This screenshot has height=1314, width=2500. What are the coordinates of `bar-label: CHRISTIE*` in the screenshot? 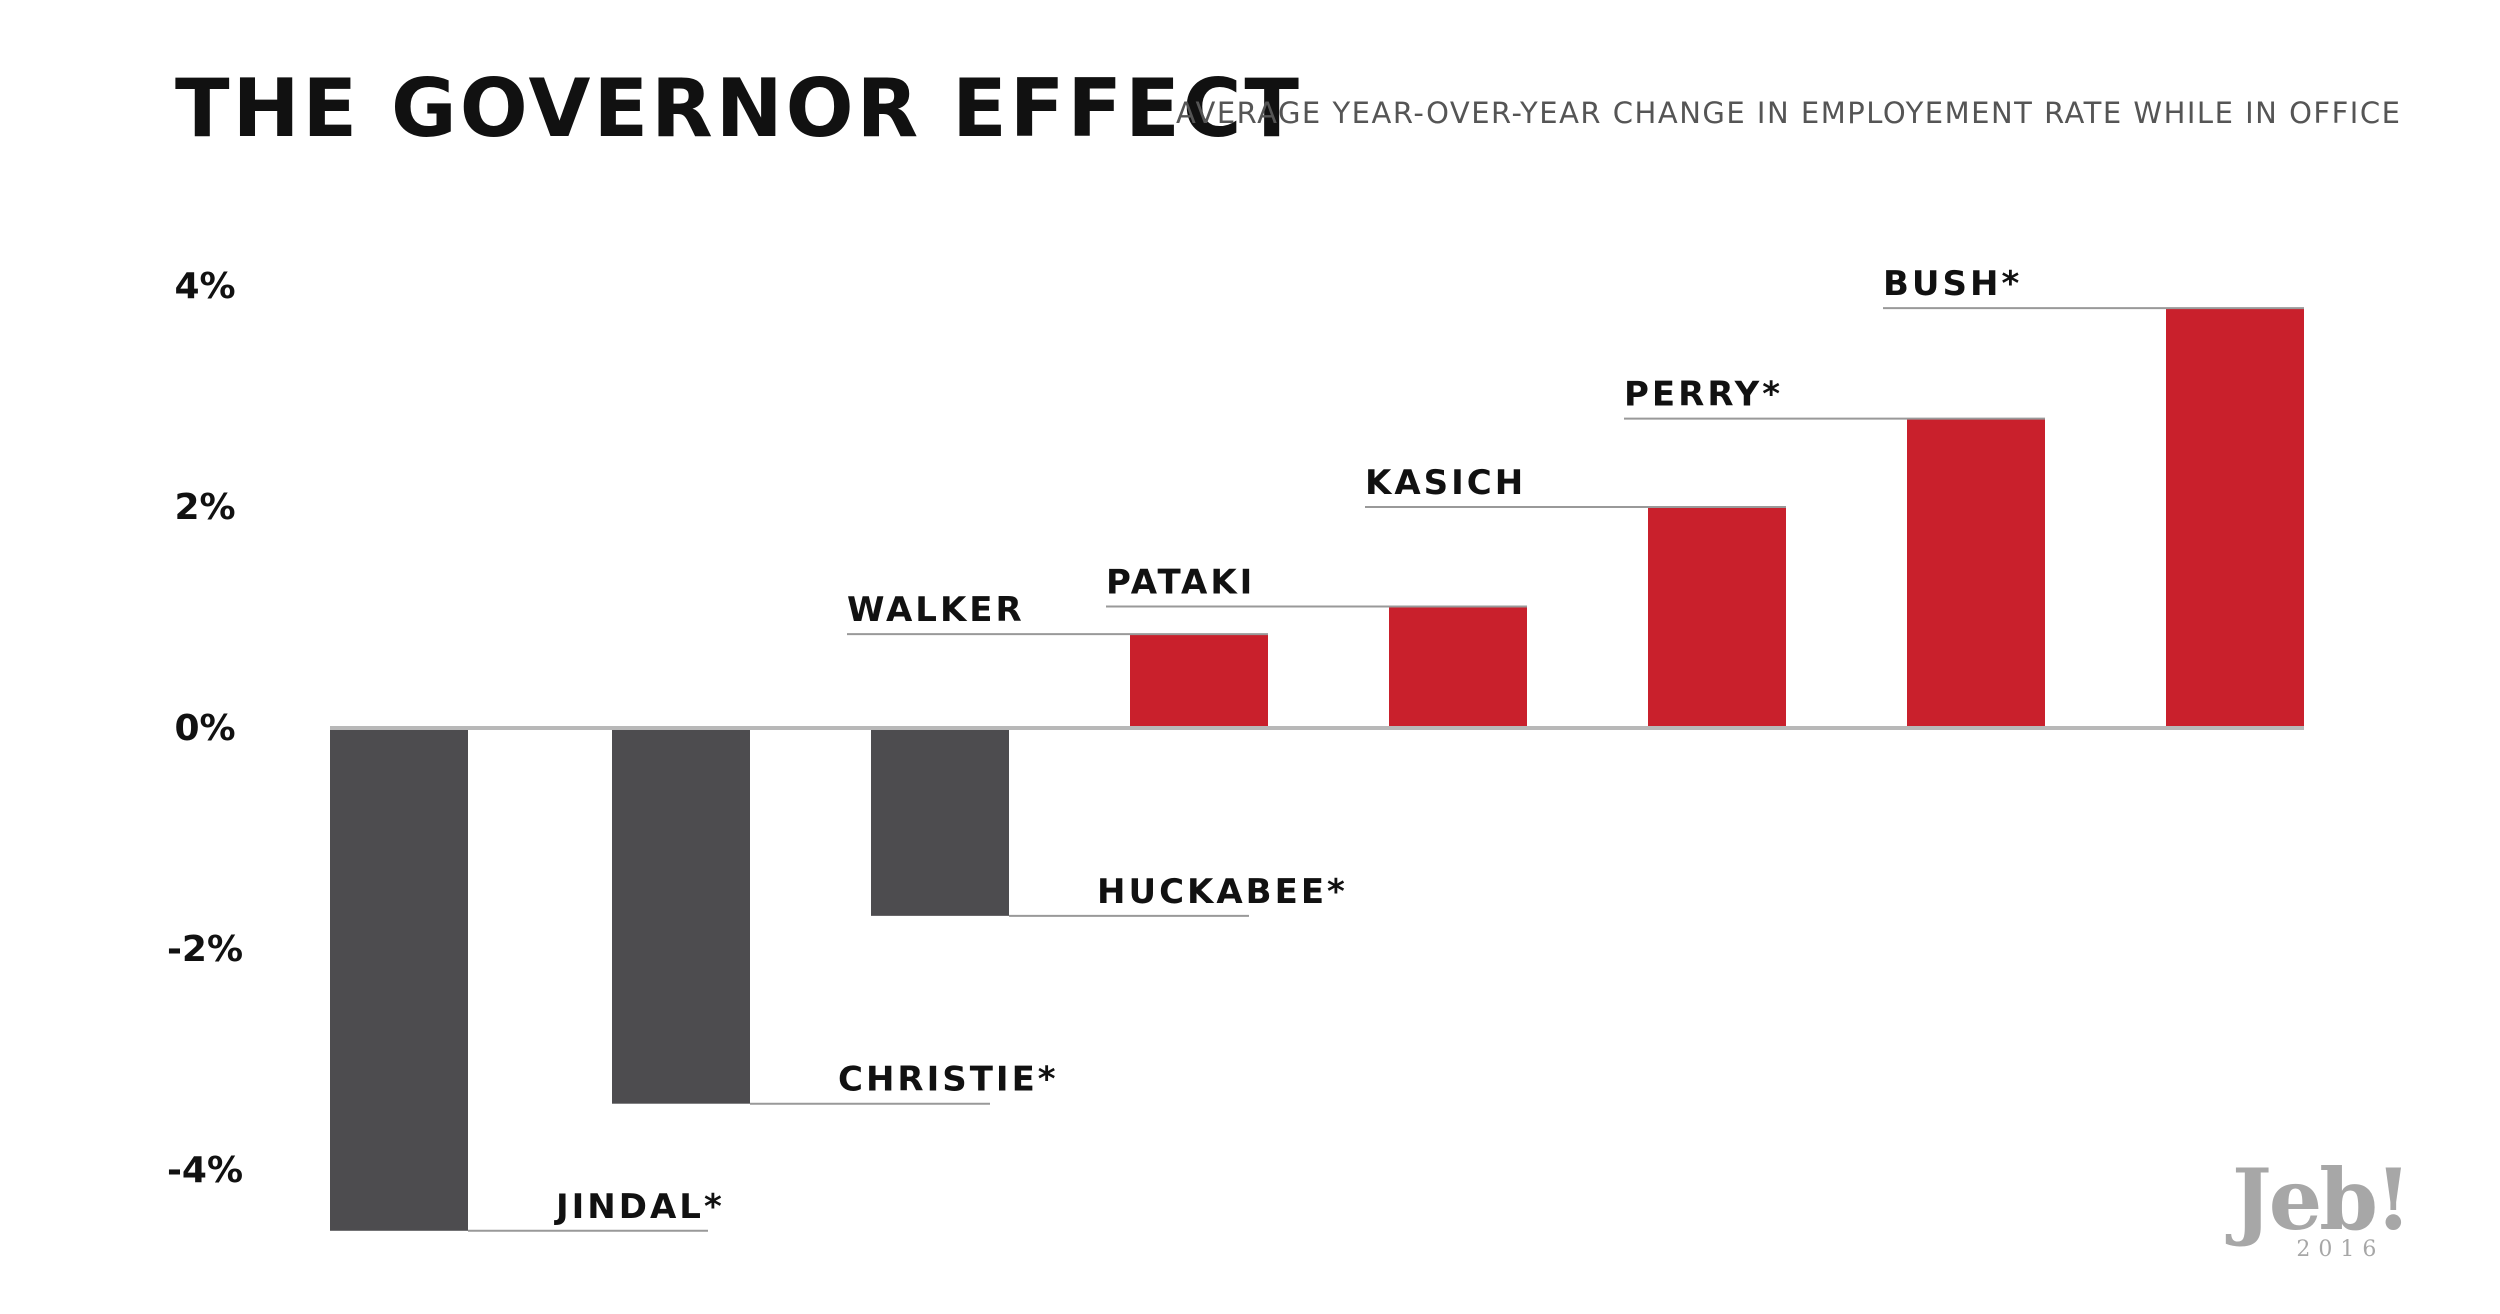 It's located at (948, 1080).